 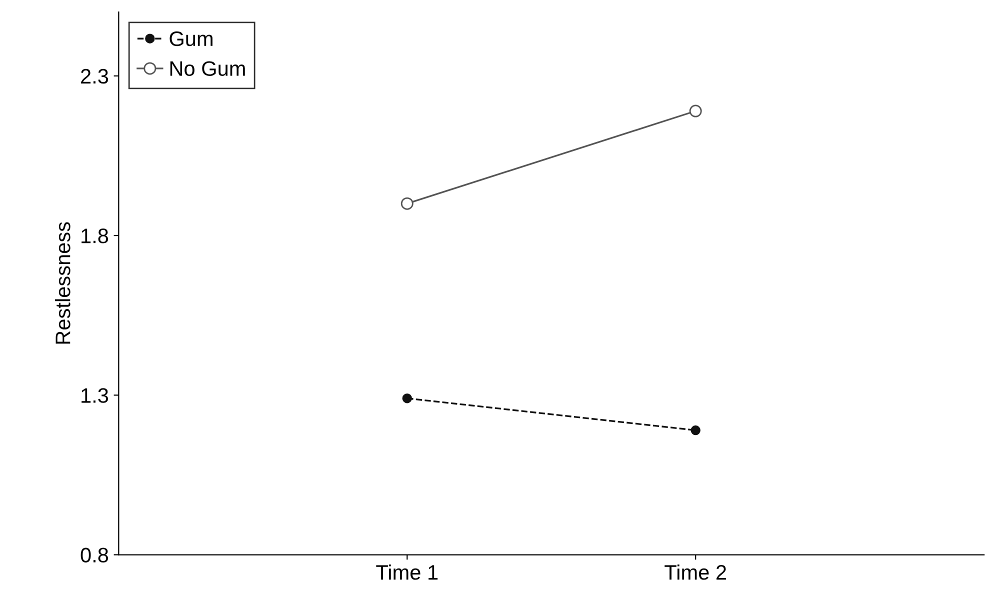 What do you see at coordinates (95, 395) in the screenshot?
I see `y-tick-label: 1.3` at bounding box center [95, 395].